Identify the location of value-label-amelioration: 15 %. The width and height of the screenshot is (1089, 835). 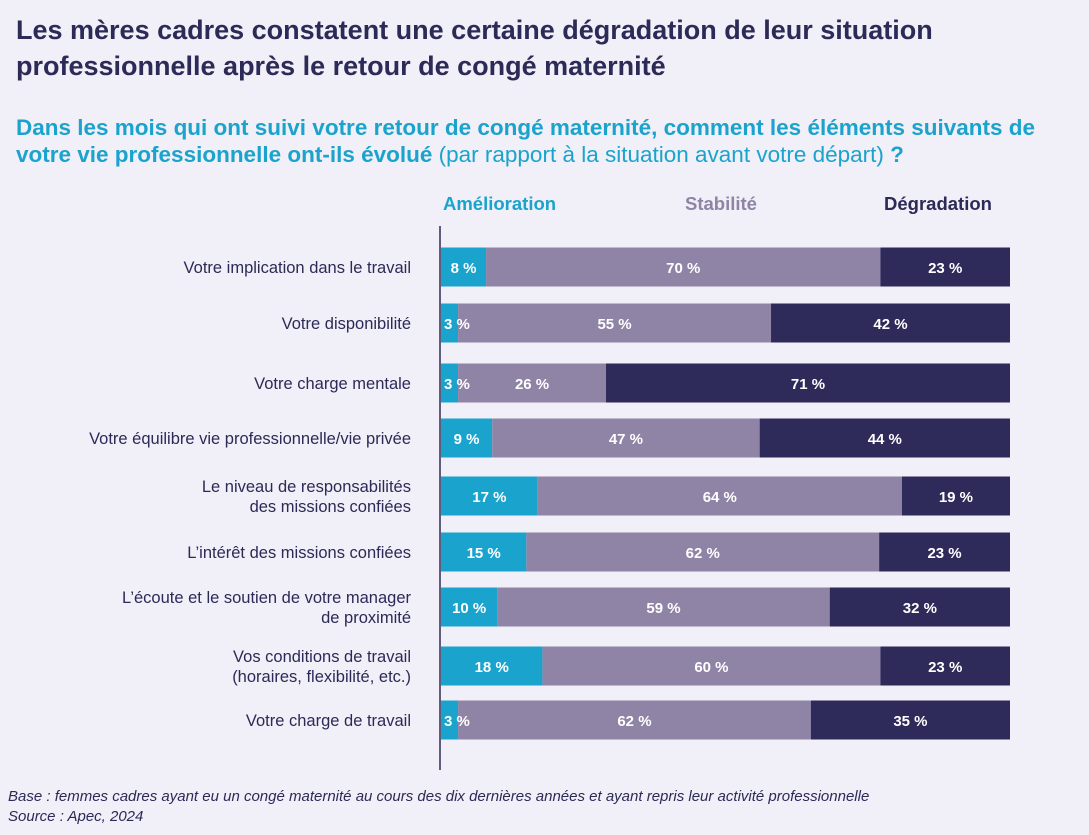
(484, 553).